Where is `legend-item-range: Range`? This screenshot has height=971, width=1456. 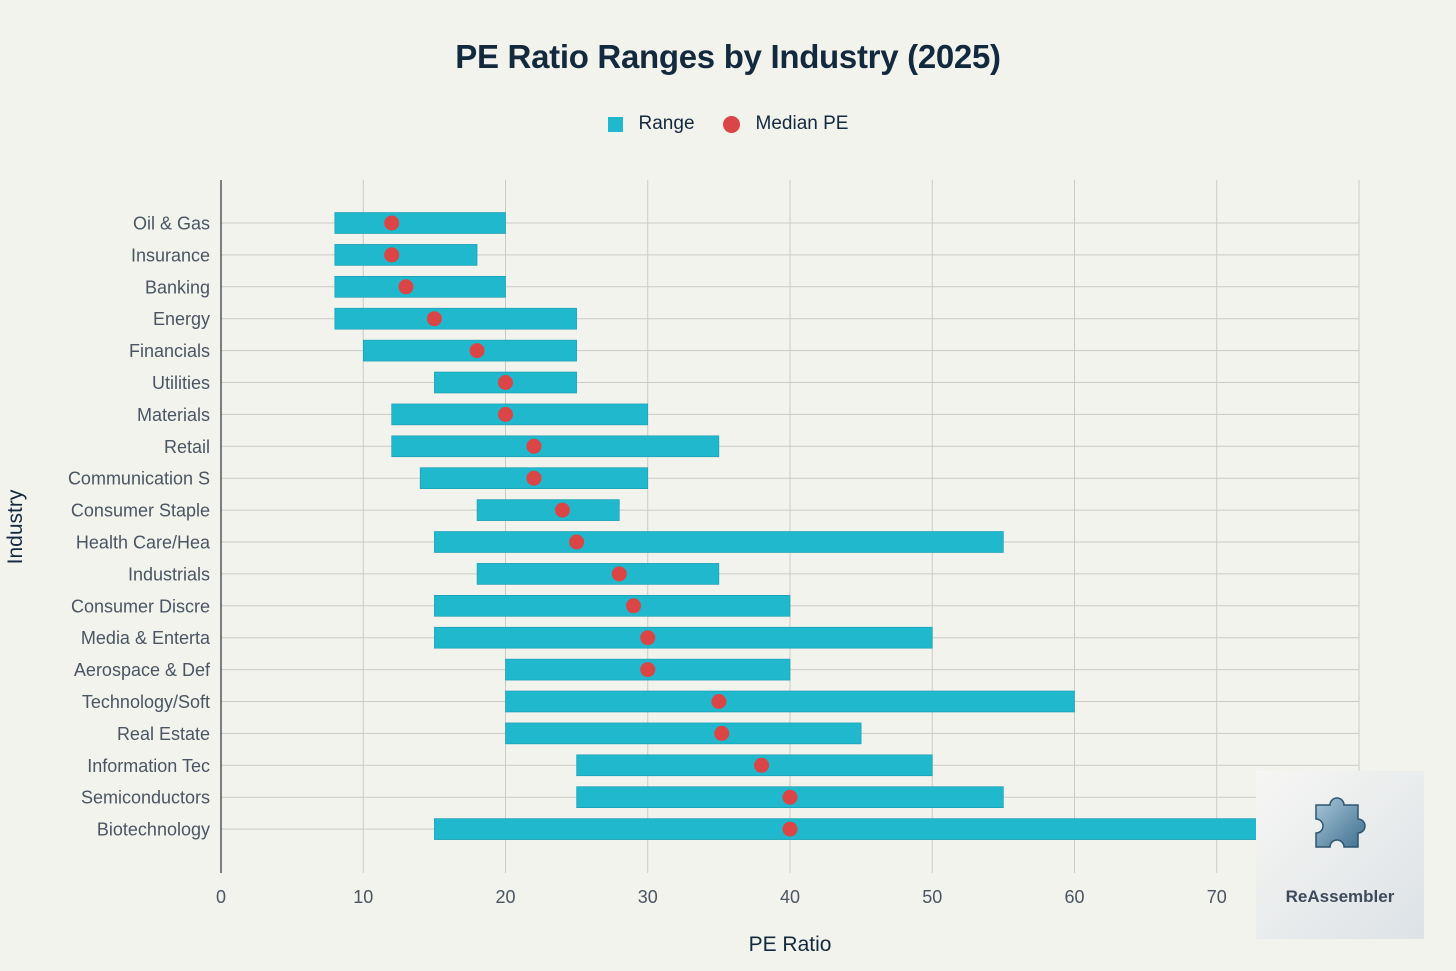 legend-item-range: Range is located at coordinates (651, 124).